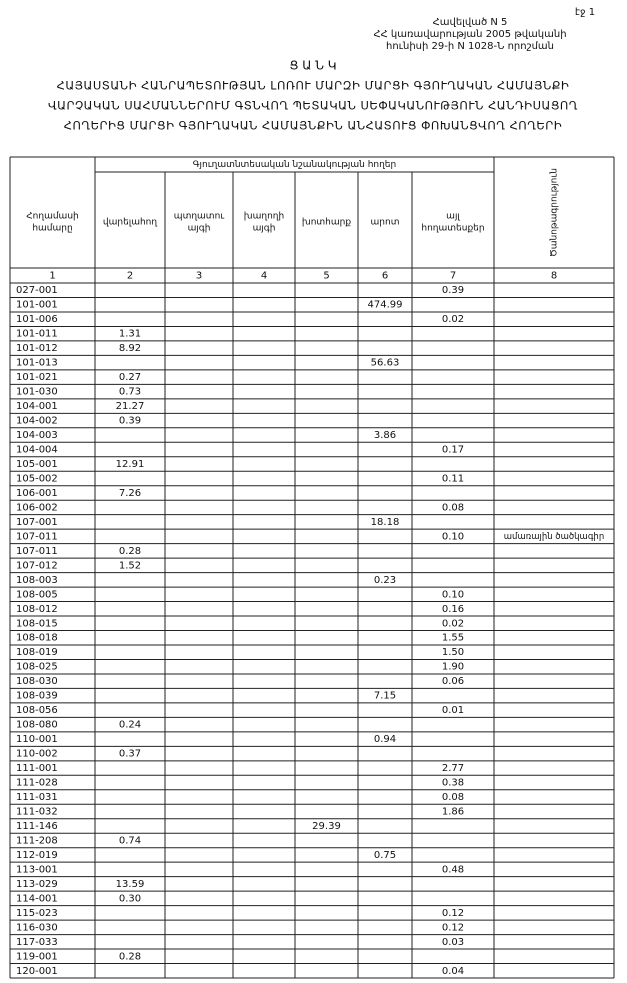 This screenshot has height=983, width=627. I want to click on parcel-id: 108-080, so click(37, 725).